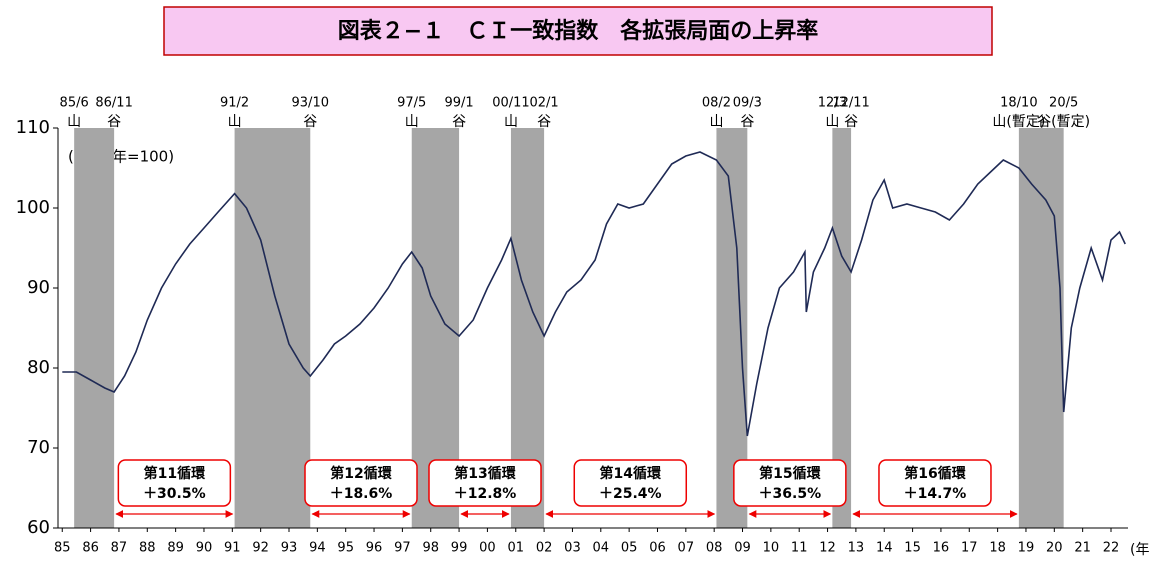  What do you see at coordinates (1063, 103) in the screenshot?
I see `turning-date: 20/5` at bounding box center [1063, 103].